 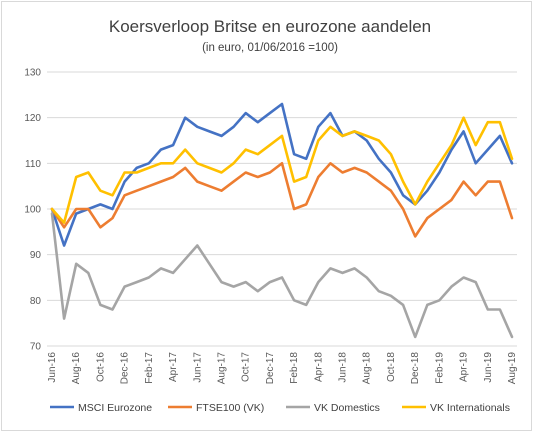 What do you see at coordinates (415, 368) in the screenshot?
I see `x-tick-label: Dec-18` at bounding box center [415, 368].